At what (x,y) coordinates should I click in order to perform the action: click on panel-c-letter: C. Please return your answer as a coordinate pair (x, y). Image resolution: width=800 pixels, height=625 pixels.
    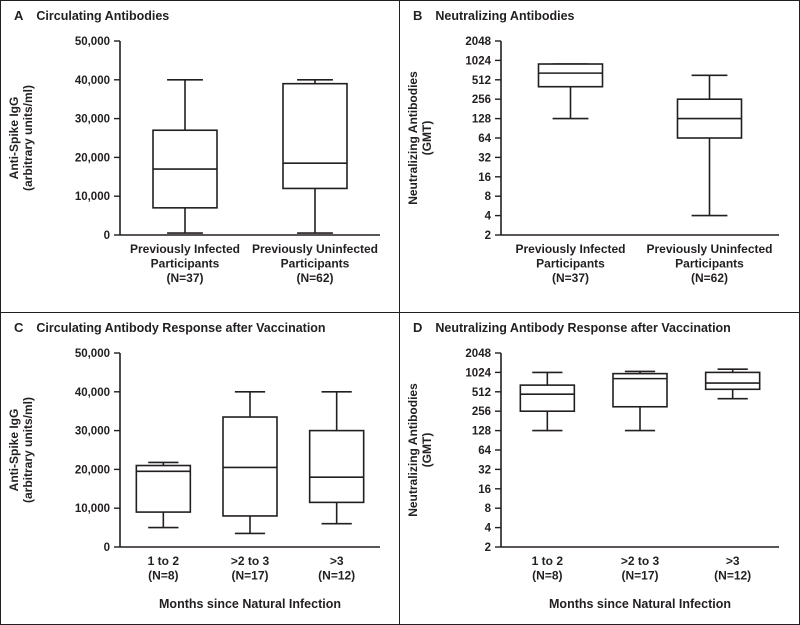
    Looking at the image, I should click on (19, 327).